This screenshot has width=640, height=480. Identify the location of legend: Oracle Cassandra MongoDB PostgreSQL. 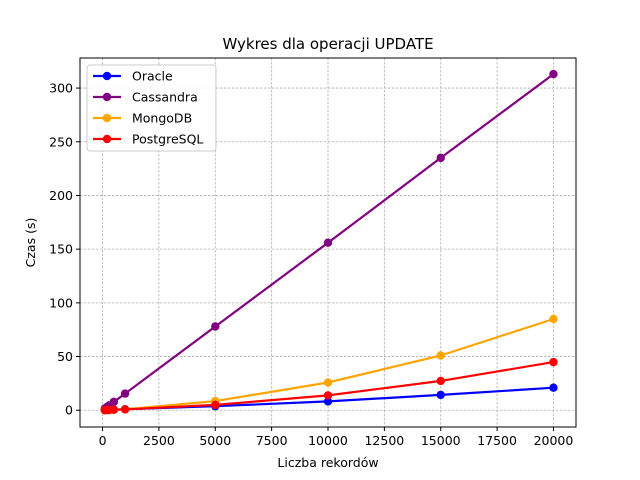
(151, 108).